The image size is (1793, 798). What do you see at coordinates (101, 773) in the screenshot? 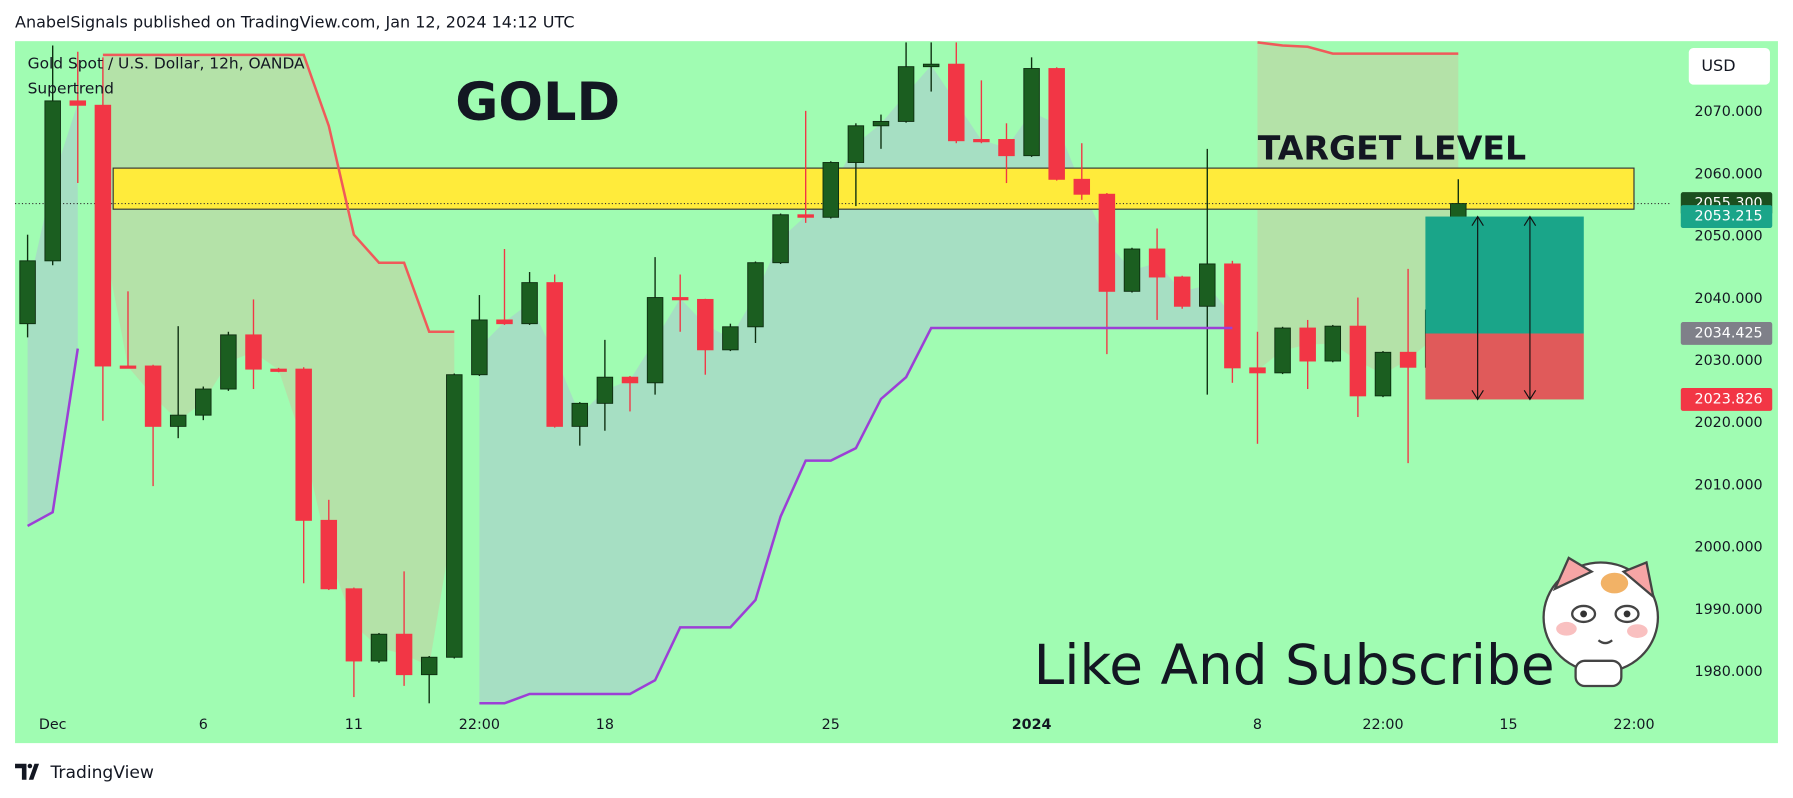
I see `footer-brand: TradingView` at bounding box center [101, 773].